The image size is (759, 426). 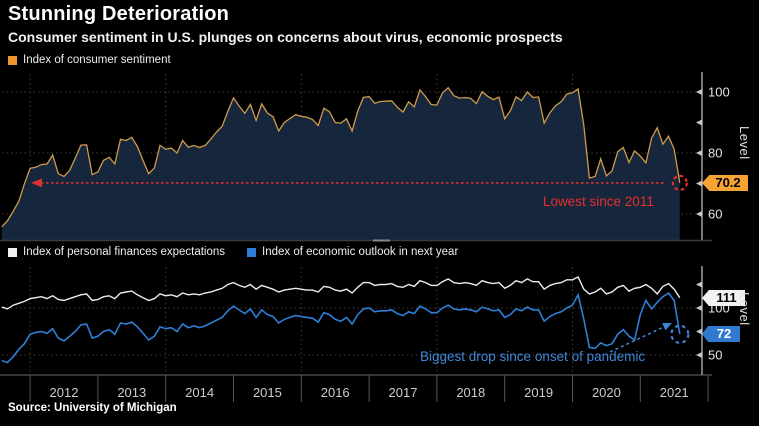 What do you see at coordinates (64, 392) in the screenshot?
I see `x-axis-label: 2012` at bounding box center [64, 392].